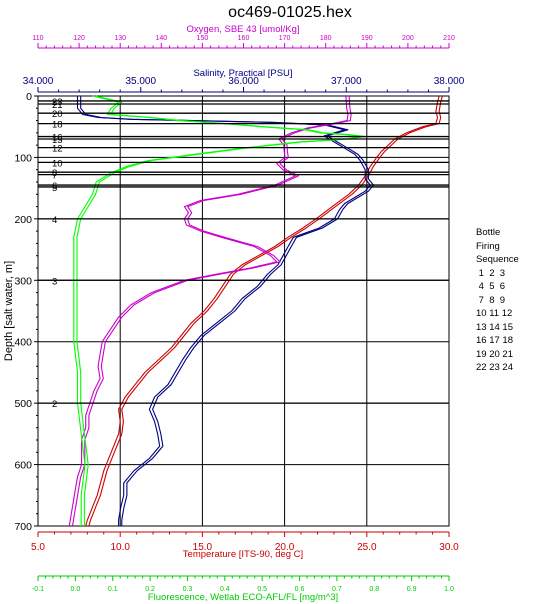 This screenshot has height=604, width=555. What do you see at coordinates (337, 589) in the screenshot?
I see `fluorescence-tick-label: 0.7` at bounding box center [337, 589].